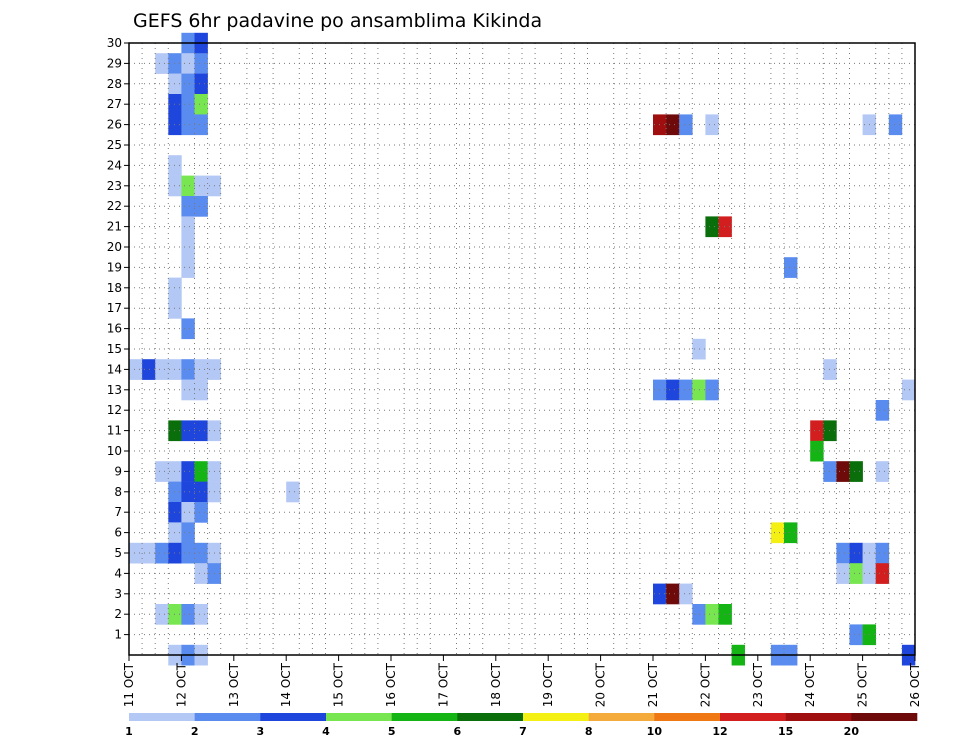 This screenshot has width=960, height=742. I want to click on y-tick-label: 20, so click(114, 247).